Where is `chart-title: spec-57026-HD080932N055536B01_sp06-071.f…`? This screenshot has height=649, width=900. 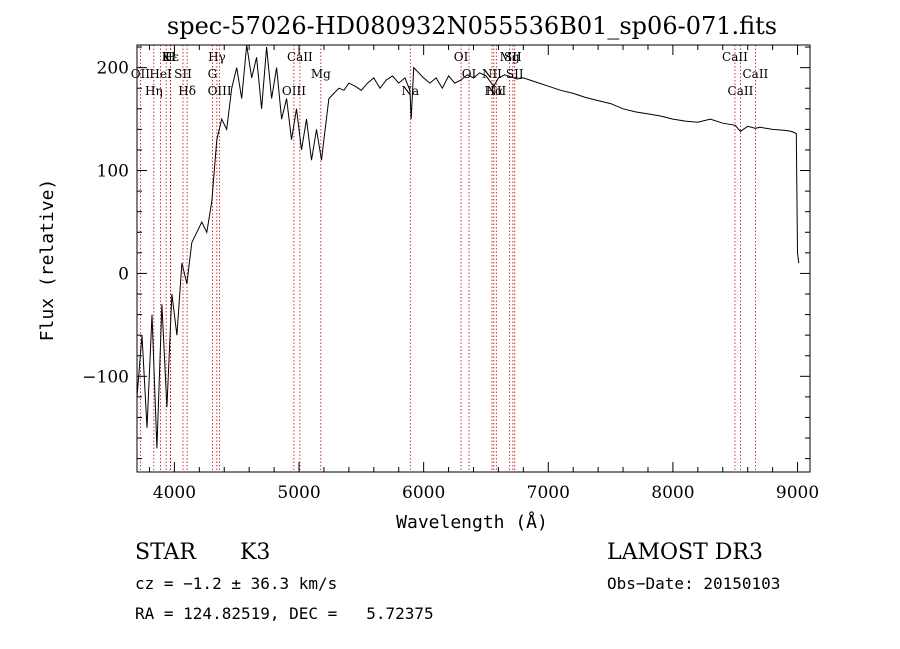 chart-title: spec-57026-HD080932N055536B01_sp06-071.f… is located at coordinates (472, 26).